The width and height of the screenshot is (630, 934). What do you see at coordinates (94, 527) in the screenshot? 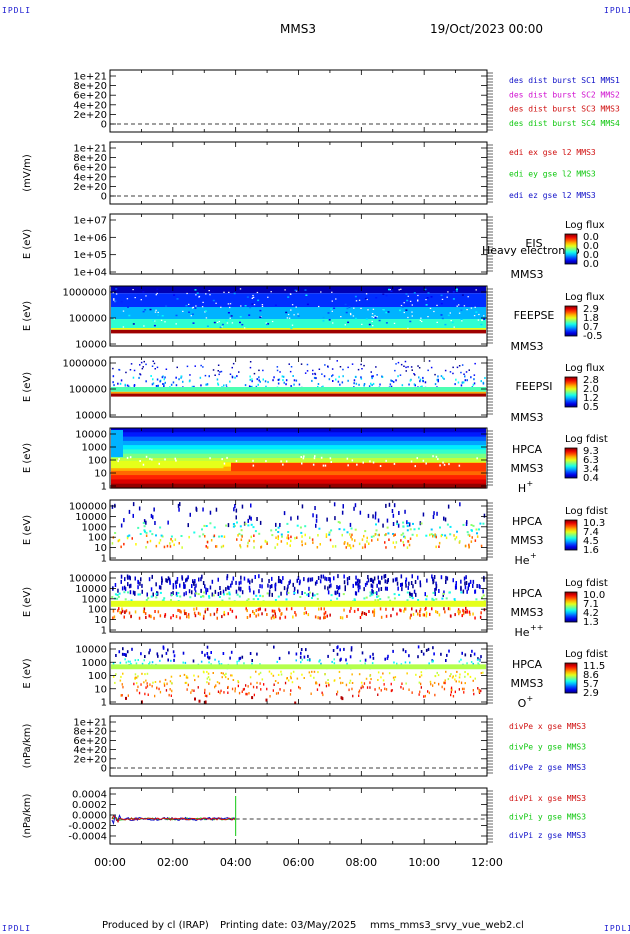
I see `y-tick-label: 1000` at bounding box center [94, 527].